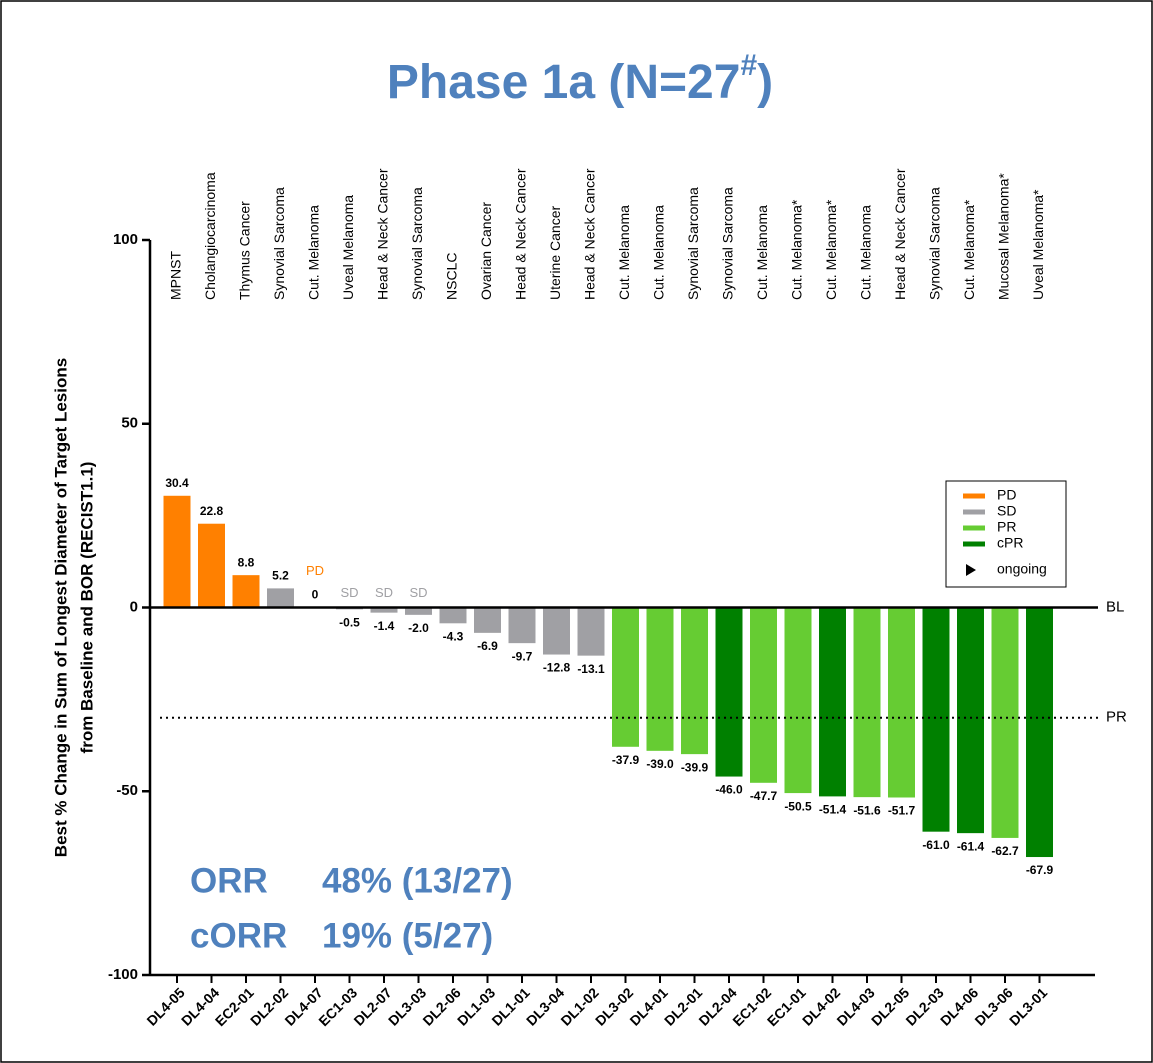 Image resolution: width=1153 pixels, height=1063 pixels. What do you see at coordinates (348, 247) in the screenshot?
I see `tumor-type-label: Uveal Melanoma` at bounding box center [348, 247].